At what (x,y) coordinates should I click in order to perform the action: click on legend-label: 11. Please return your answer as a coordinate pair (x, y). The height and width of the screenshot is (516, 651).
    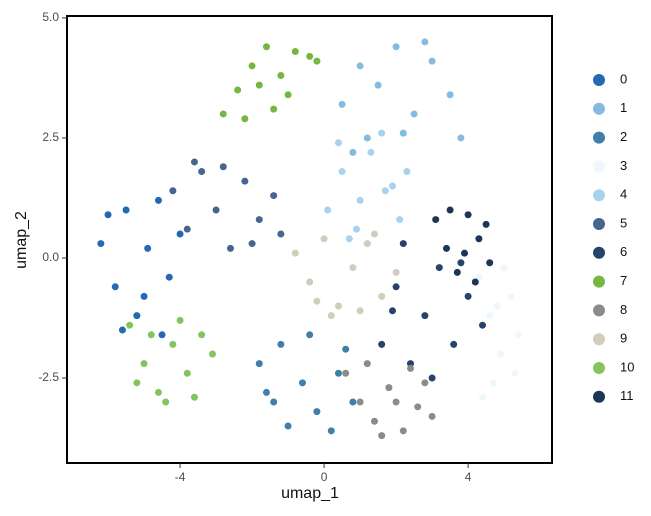
    Looking at the image, I should click on (627, 395).